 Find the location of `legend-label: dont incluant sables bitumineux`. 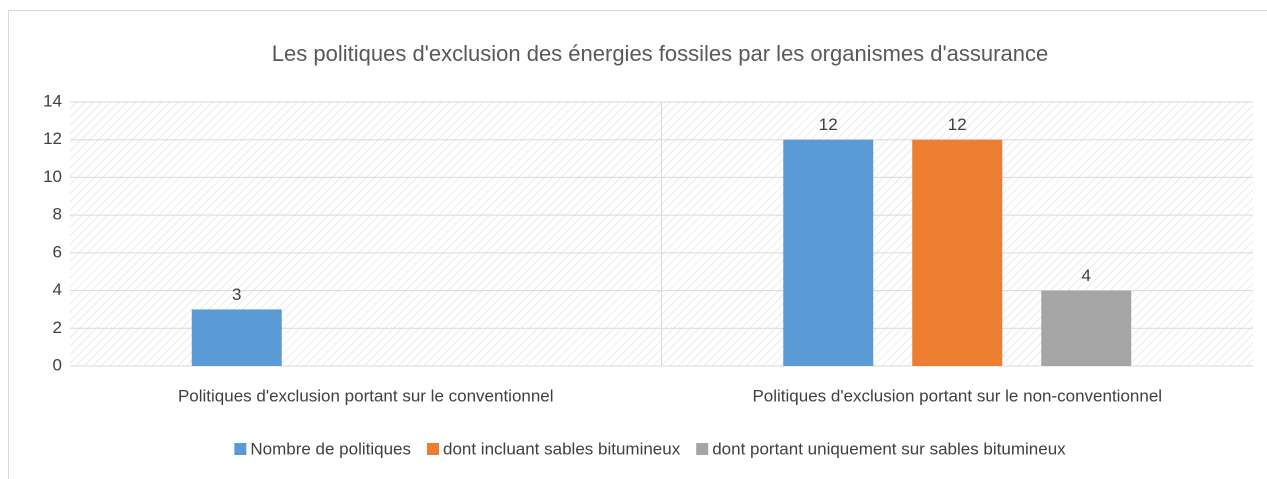

legend-label: dont incluant sables bitumineux is located at coordinates (562, 448).